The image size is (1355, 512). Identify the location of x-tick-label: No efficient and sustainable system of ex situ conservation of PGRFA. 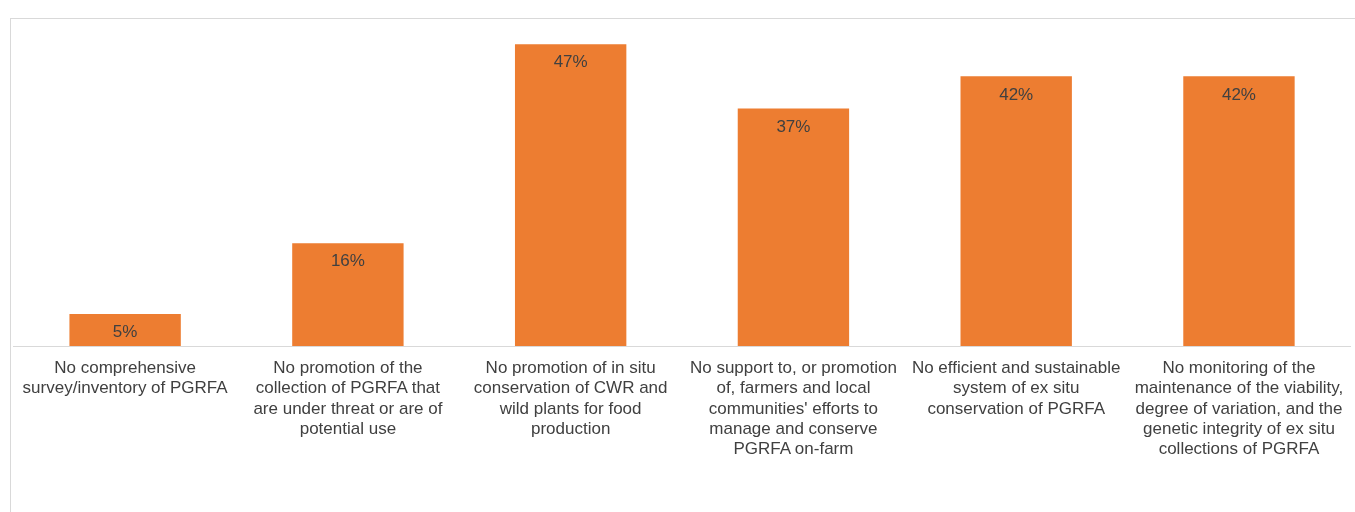
(1016, 387).